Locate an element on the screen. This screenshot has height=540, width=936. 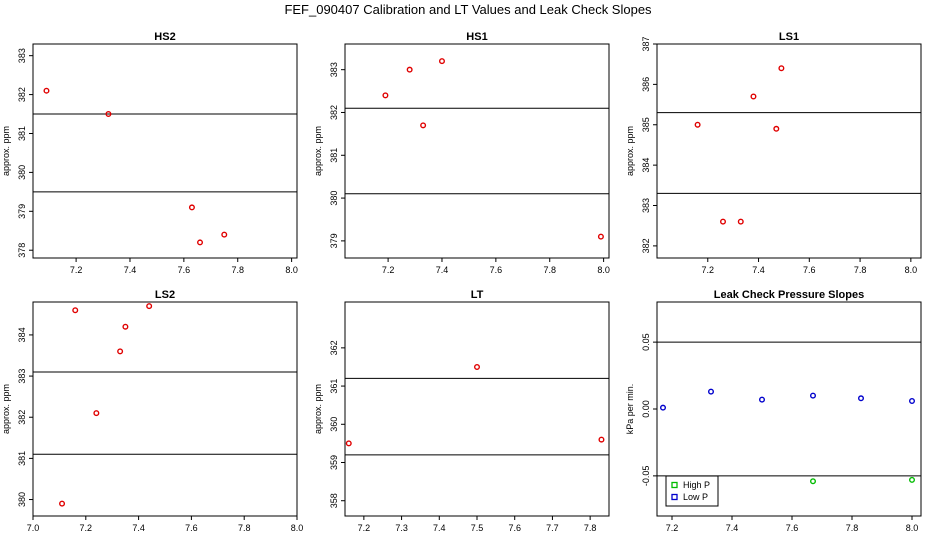
y-tick-label: 0.05 is located at coordinates (646, 342).